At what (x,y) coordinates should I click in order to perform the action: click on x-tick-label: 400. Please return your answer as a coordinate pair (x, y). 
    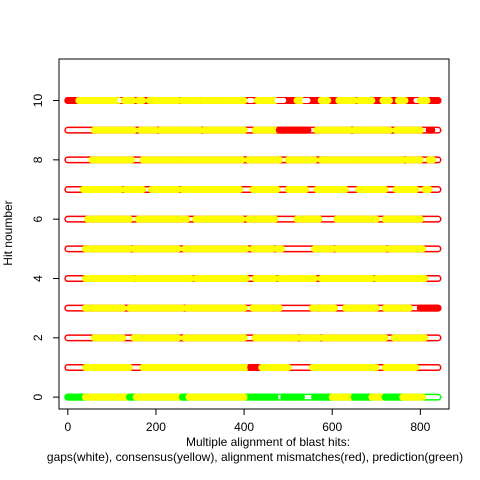
    Looking at the image, I should click on (244, 427).